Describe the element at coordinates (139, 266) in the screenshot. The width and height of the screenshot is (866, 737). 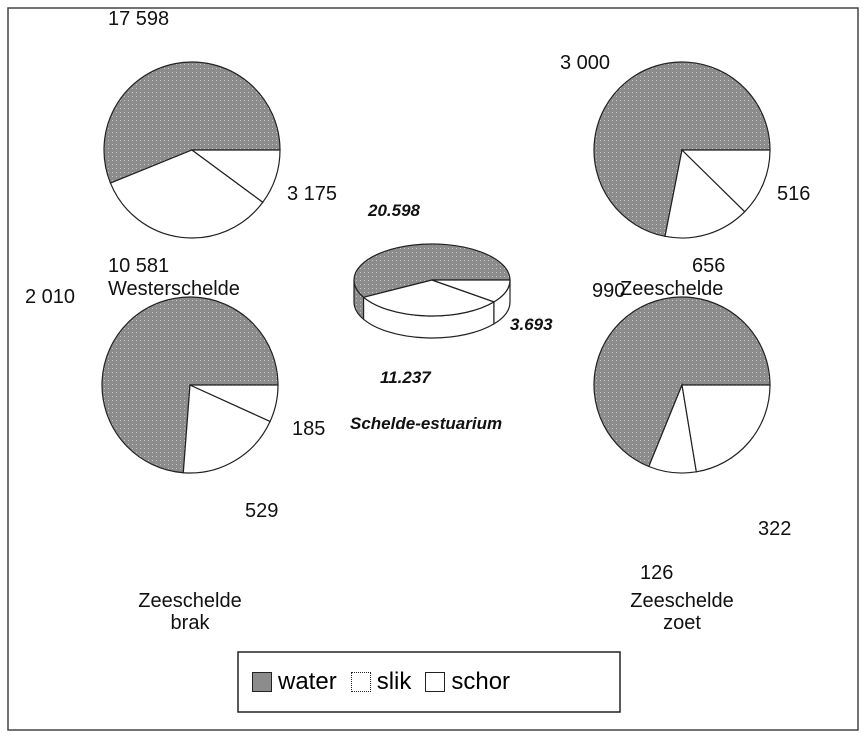
I see `value-label: 10 581` at that location.